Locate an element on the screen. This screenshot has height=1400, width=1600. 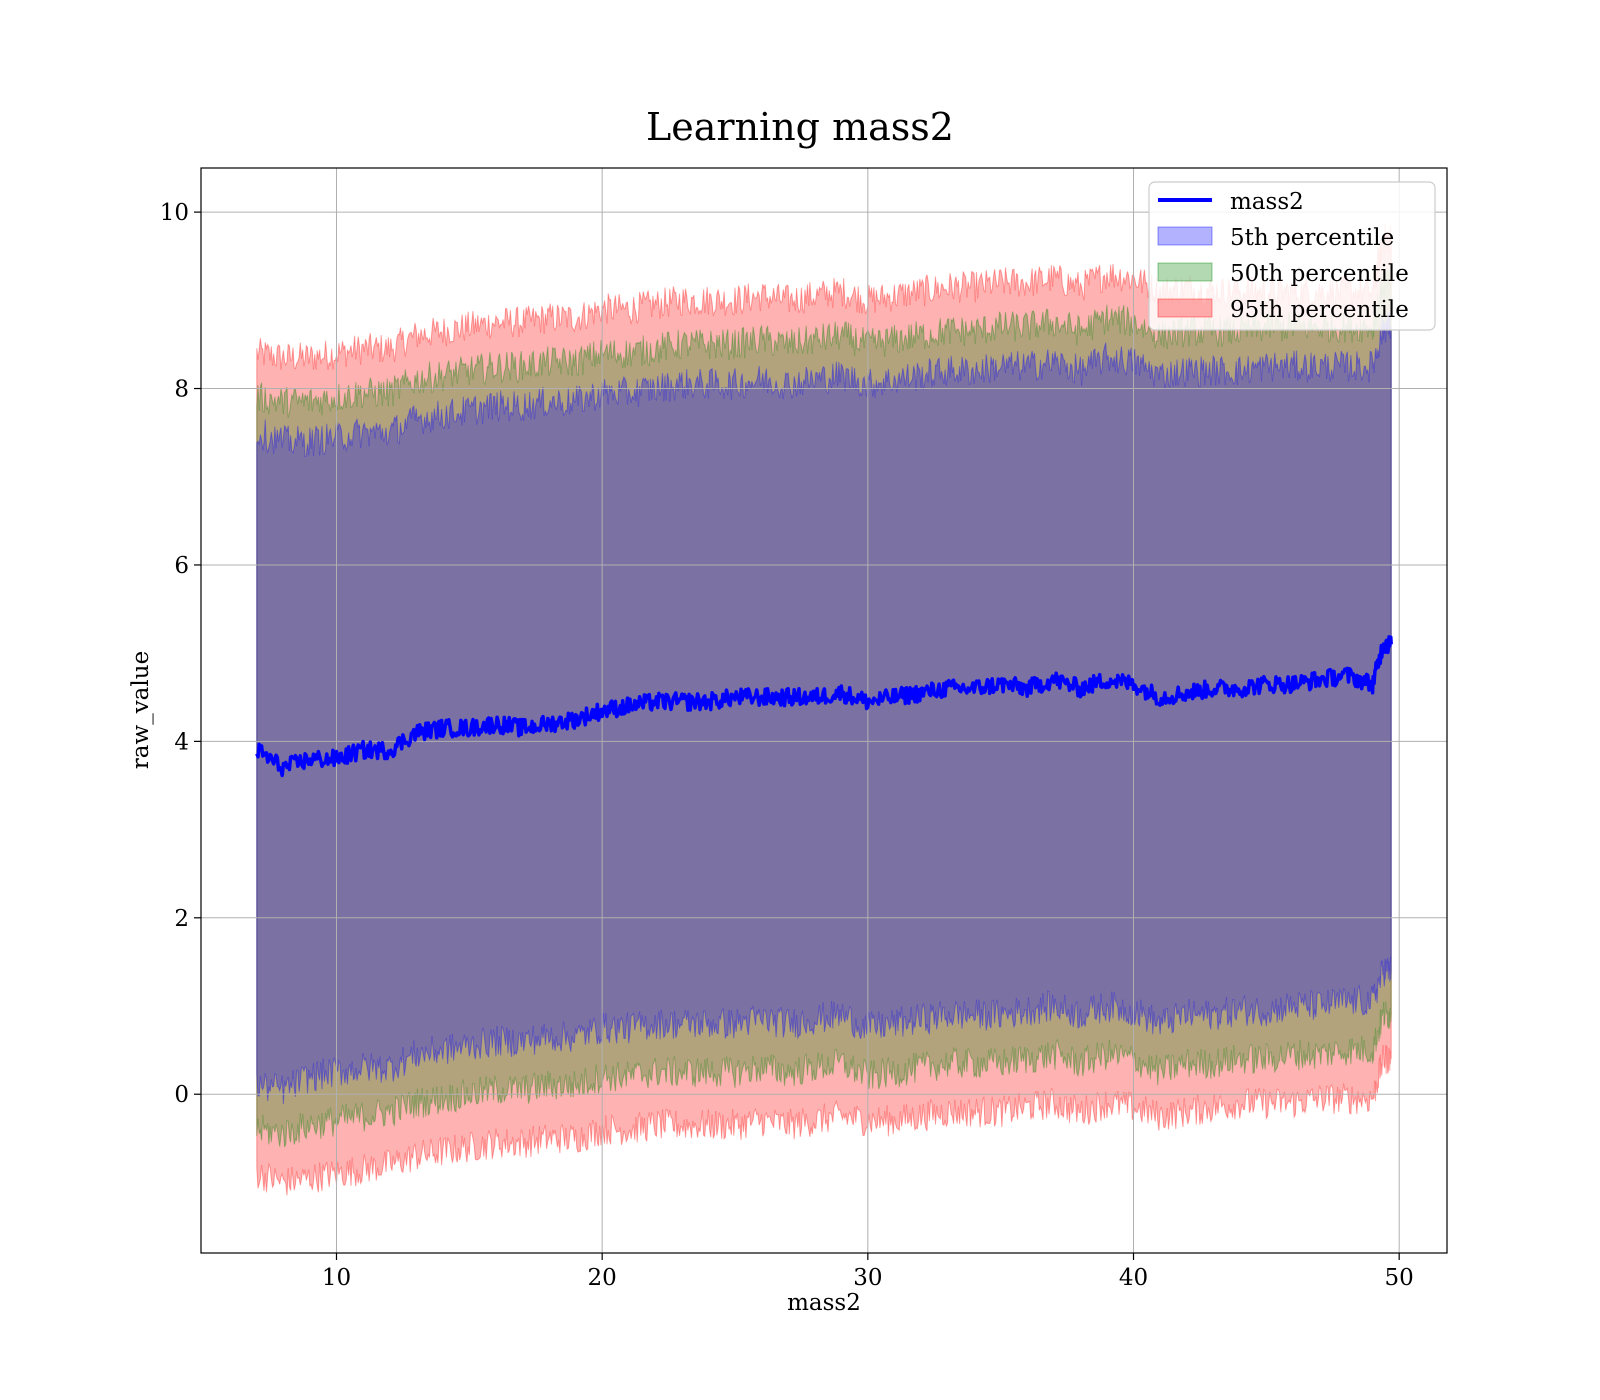
series-line-mass2 is located at coordinates (824, 706).